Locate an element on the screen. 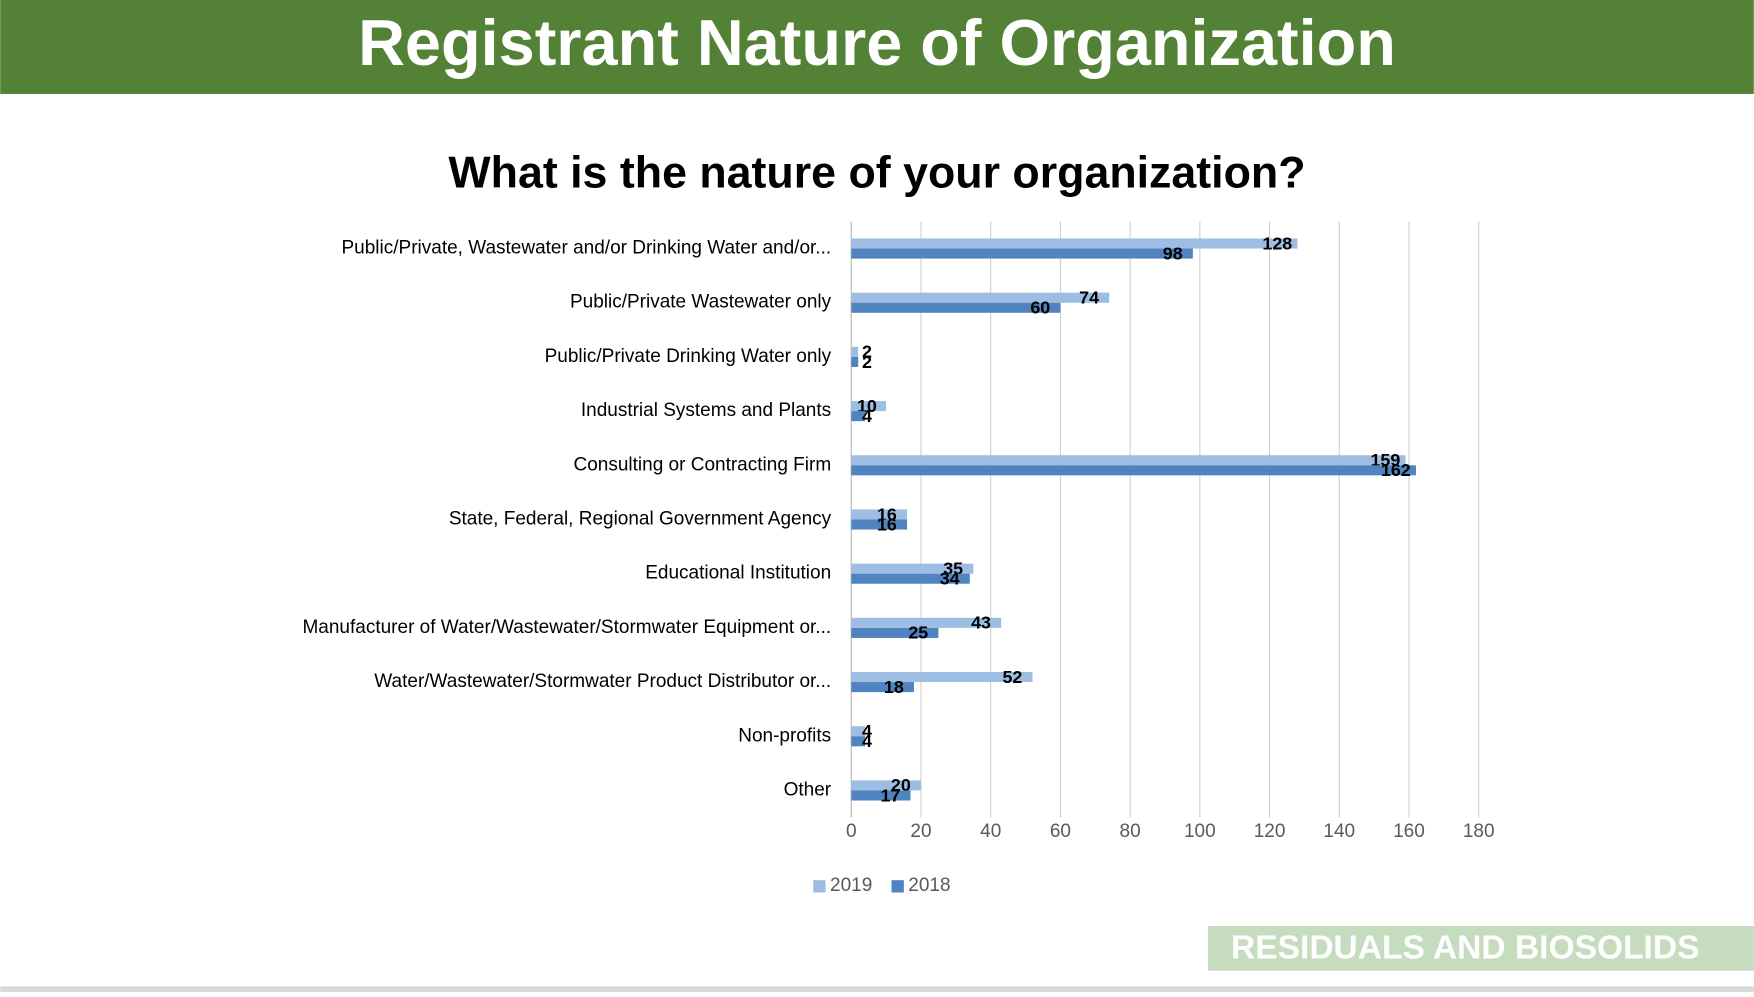  x-tick-label: 180 is located at coordinates (1479, 831).